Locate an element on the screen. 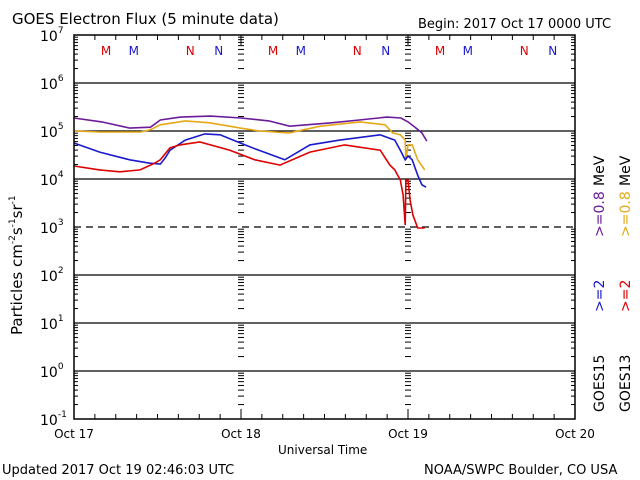 Image resolution: width=640 pixels, height=480 pixels. y-tick-label: 10⁻¹ is located at coordinates (53, 419).